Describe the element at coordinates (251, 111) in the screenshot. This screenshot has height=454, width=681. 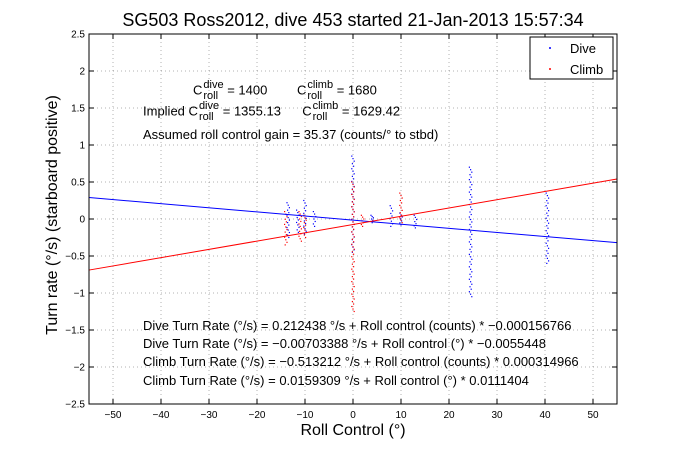
I see `implied-dive-value: = 1355.13` at that location.